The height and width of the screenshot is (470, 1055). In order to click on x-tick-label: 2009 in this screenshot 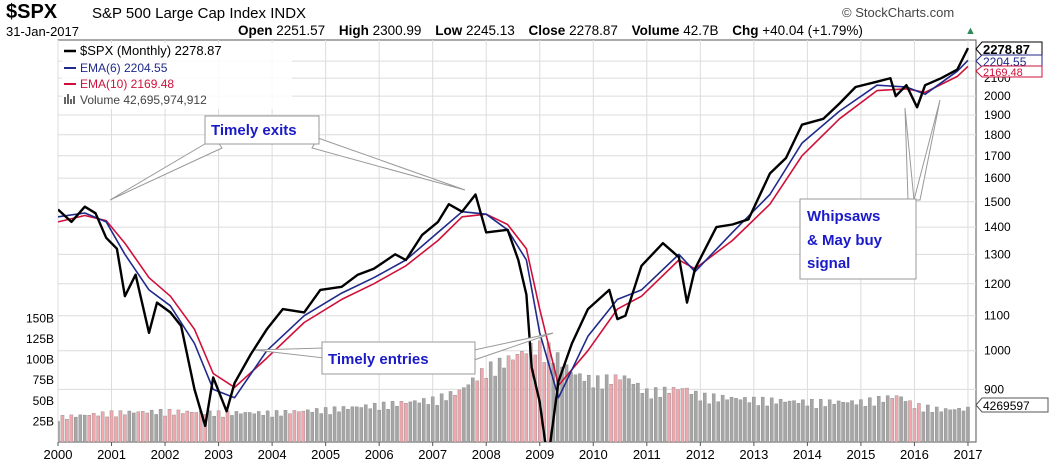, I will do `click(539, 454)`.